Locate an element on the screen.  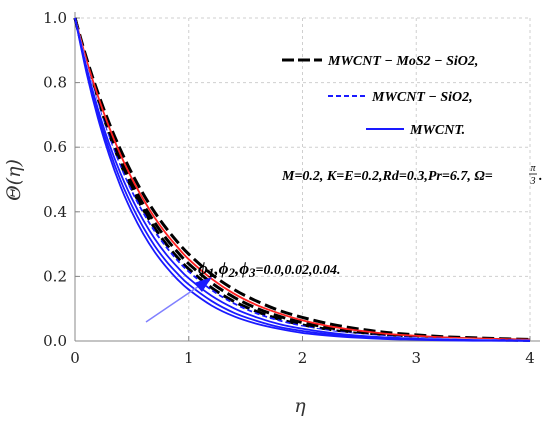
x-tick-label-3: 3 is located at coordinates (416, 358).